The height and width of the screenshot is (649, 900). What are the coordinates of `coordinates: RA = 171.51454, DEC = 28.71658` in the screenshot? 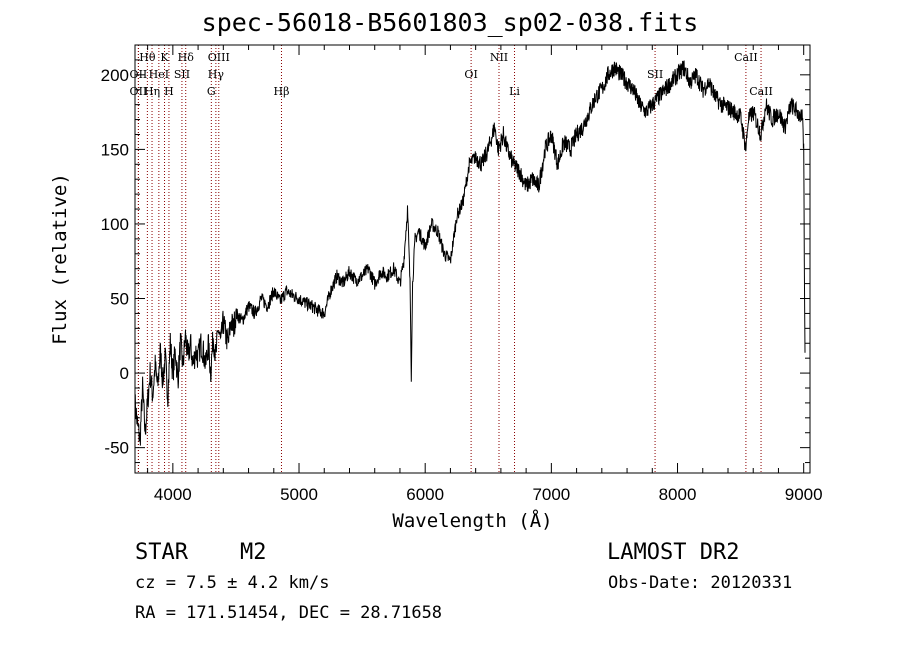 It's located at (289, 613).